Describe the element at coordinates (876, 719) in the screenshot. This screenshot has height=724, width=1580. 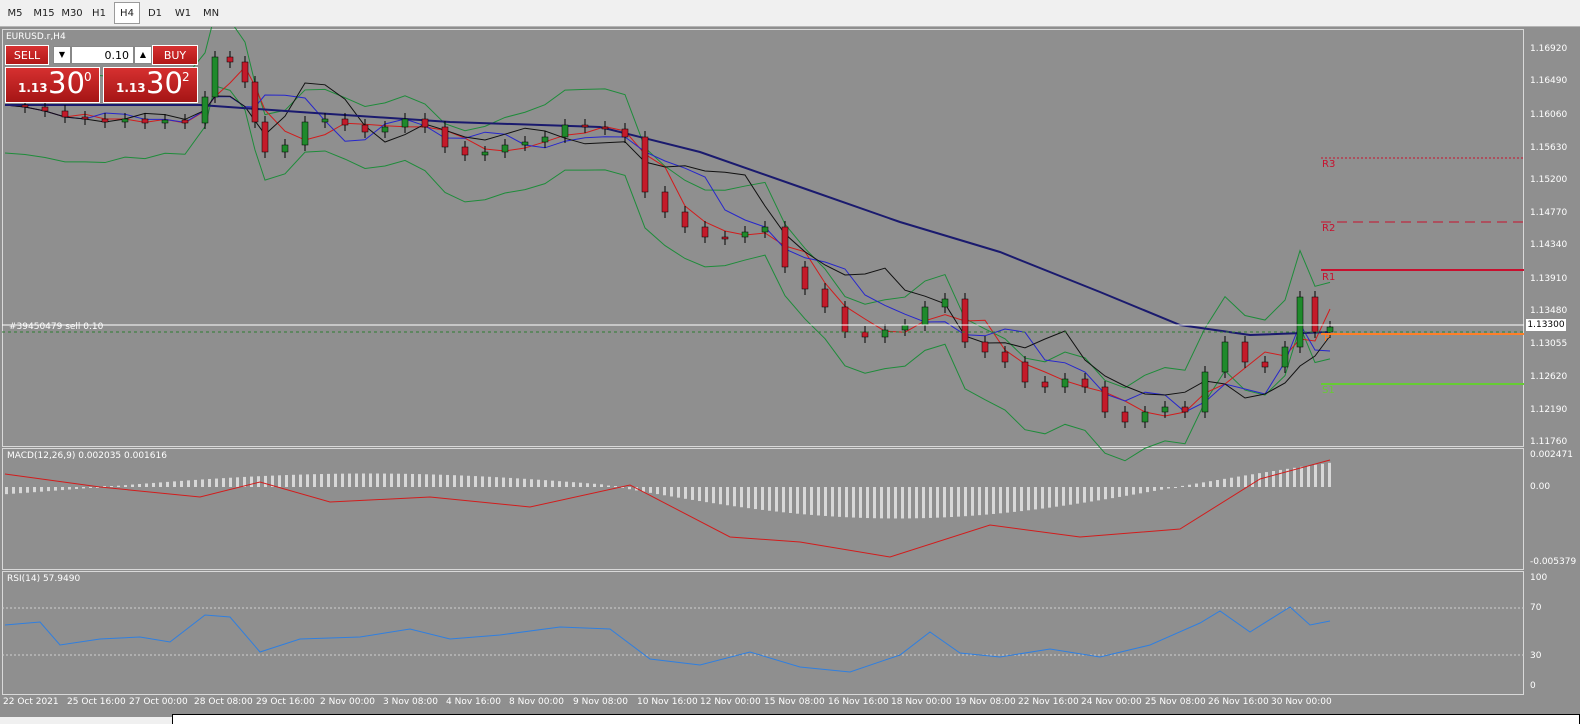
I see `chart-tab` at that location.